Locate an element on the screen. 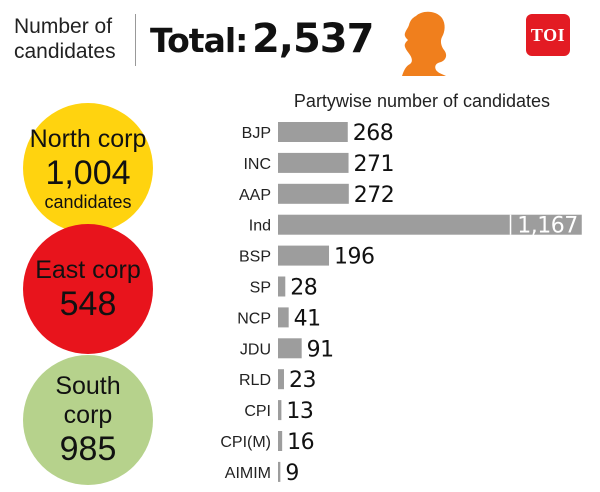 The height and width of the screenshot is (492, 600). east-corp-circle: East corp 548 is located at coordinates (88, 289).